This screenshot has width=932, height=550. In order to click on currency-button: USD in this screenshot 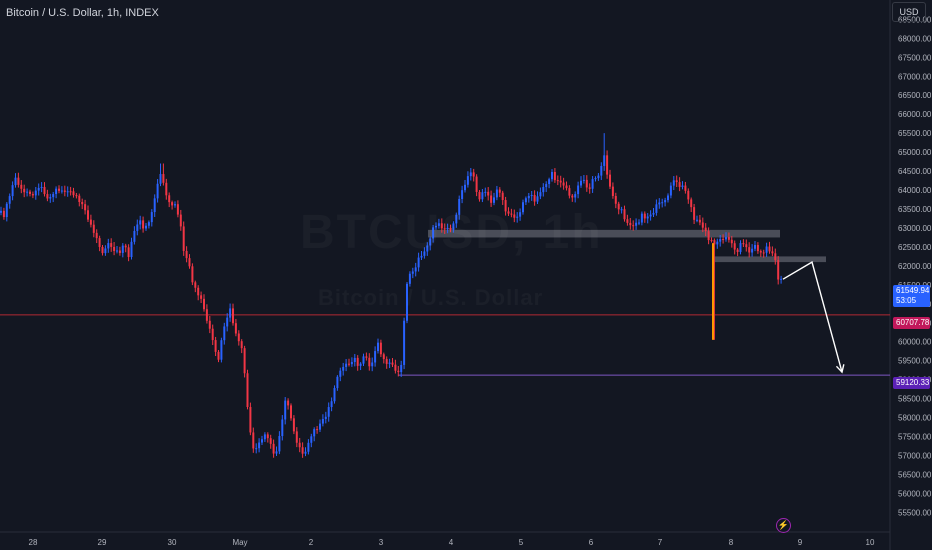, I will do `click(909, 12)`.